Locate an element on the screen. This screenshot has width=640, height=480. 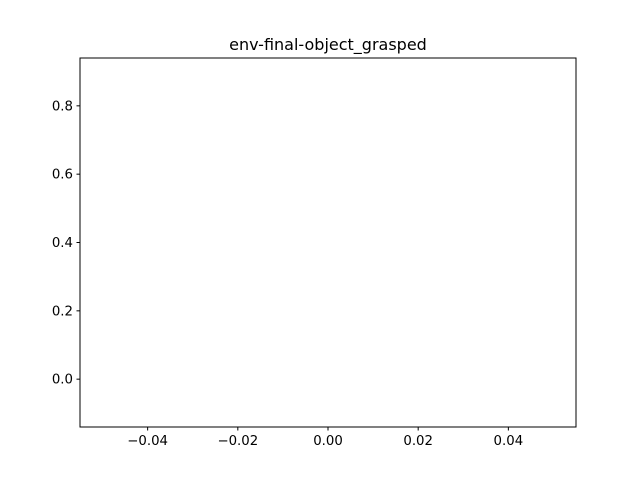
y-tick-label: 0.4 is located at coordinates (62, 243).